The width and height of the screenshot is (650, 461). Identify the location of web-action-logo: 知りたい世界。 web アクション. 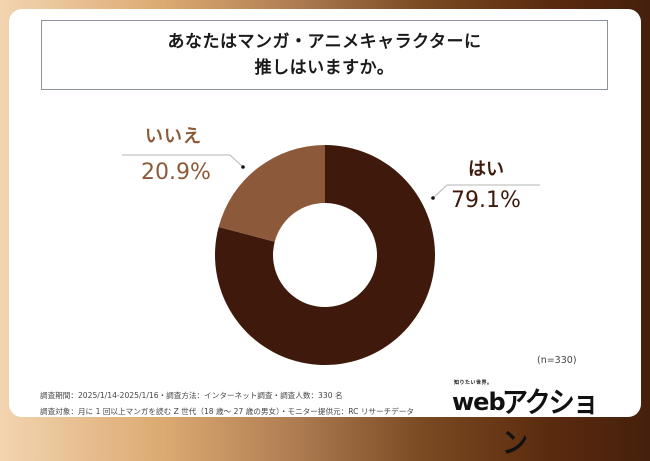
(532, 419).